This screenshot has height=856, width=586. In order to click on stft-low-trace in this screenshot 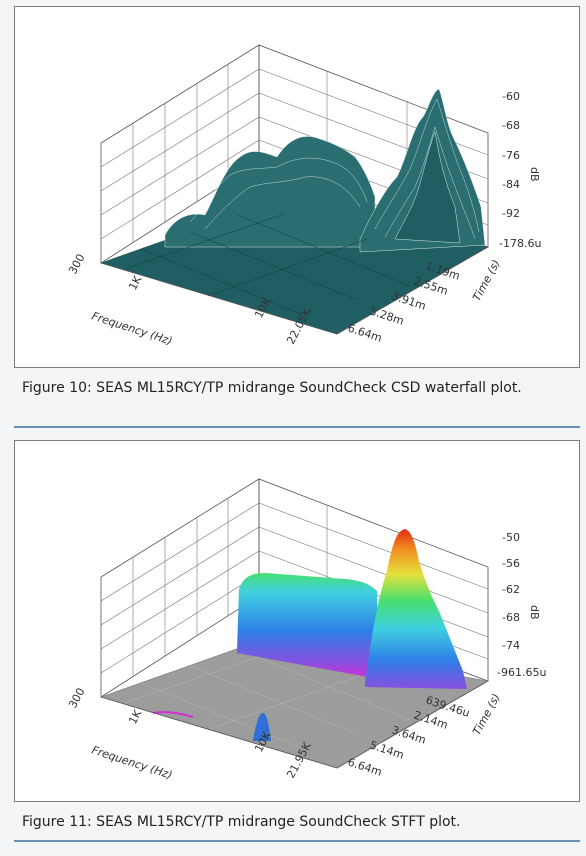, I will do `click(173, 714)`.